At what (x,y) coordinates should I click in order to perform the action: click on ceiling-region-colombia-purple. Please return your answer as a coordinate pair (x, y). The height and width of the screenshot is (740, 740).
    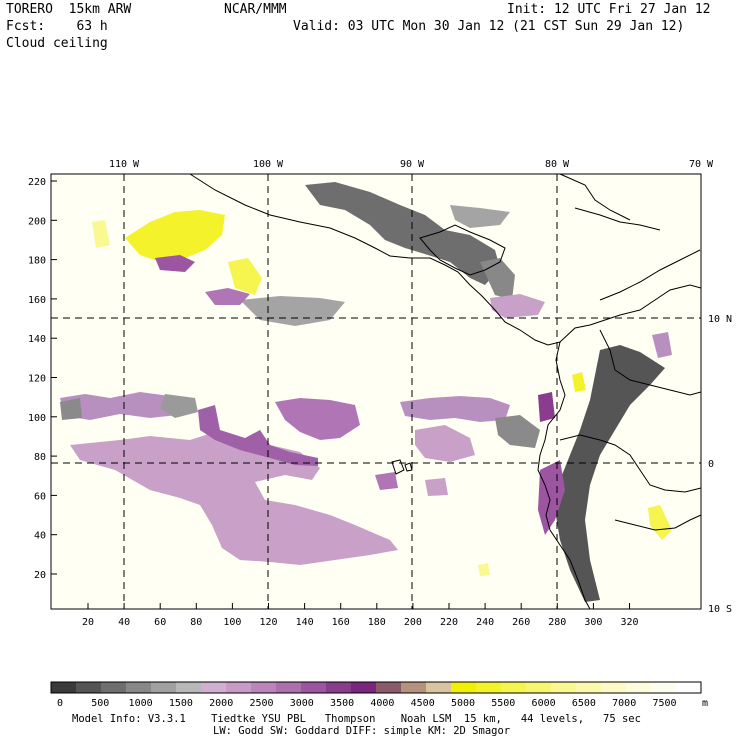
    Looking at the image, I should click on (546, 407).